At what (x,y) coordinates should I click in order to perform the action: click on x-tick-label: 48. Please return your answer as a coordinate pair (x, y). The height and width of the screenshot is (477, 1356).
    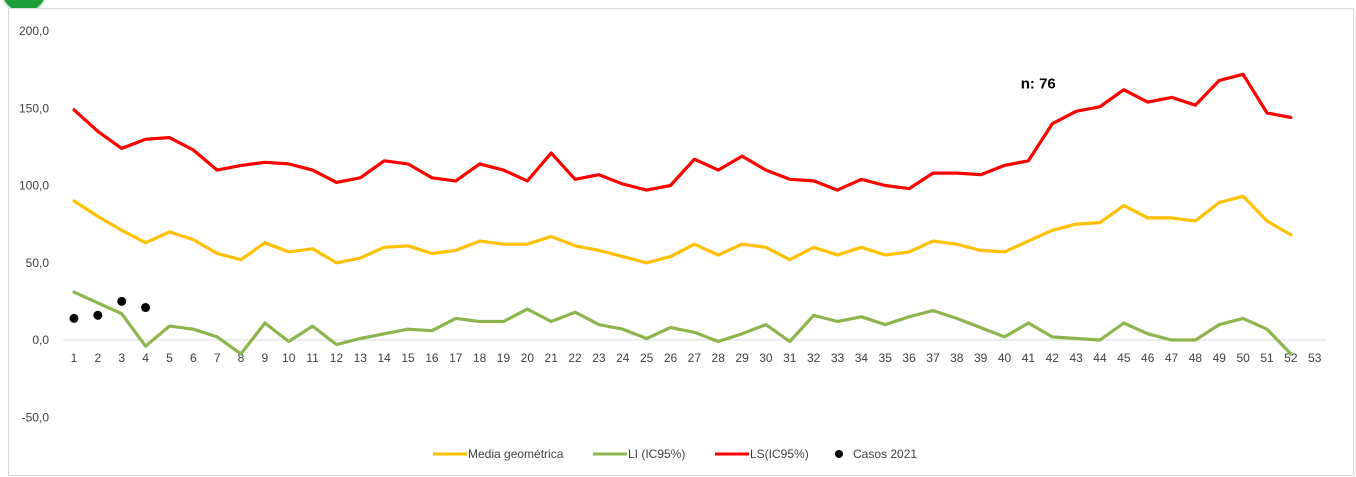
    Looking at the image, I should click on (1196, 358).